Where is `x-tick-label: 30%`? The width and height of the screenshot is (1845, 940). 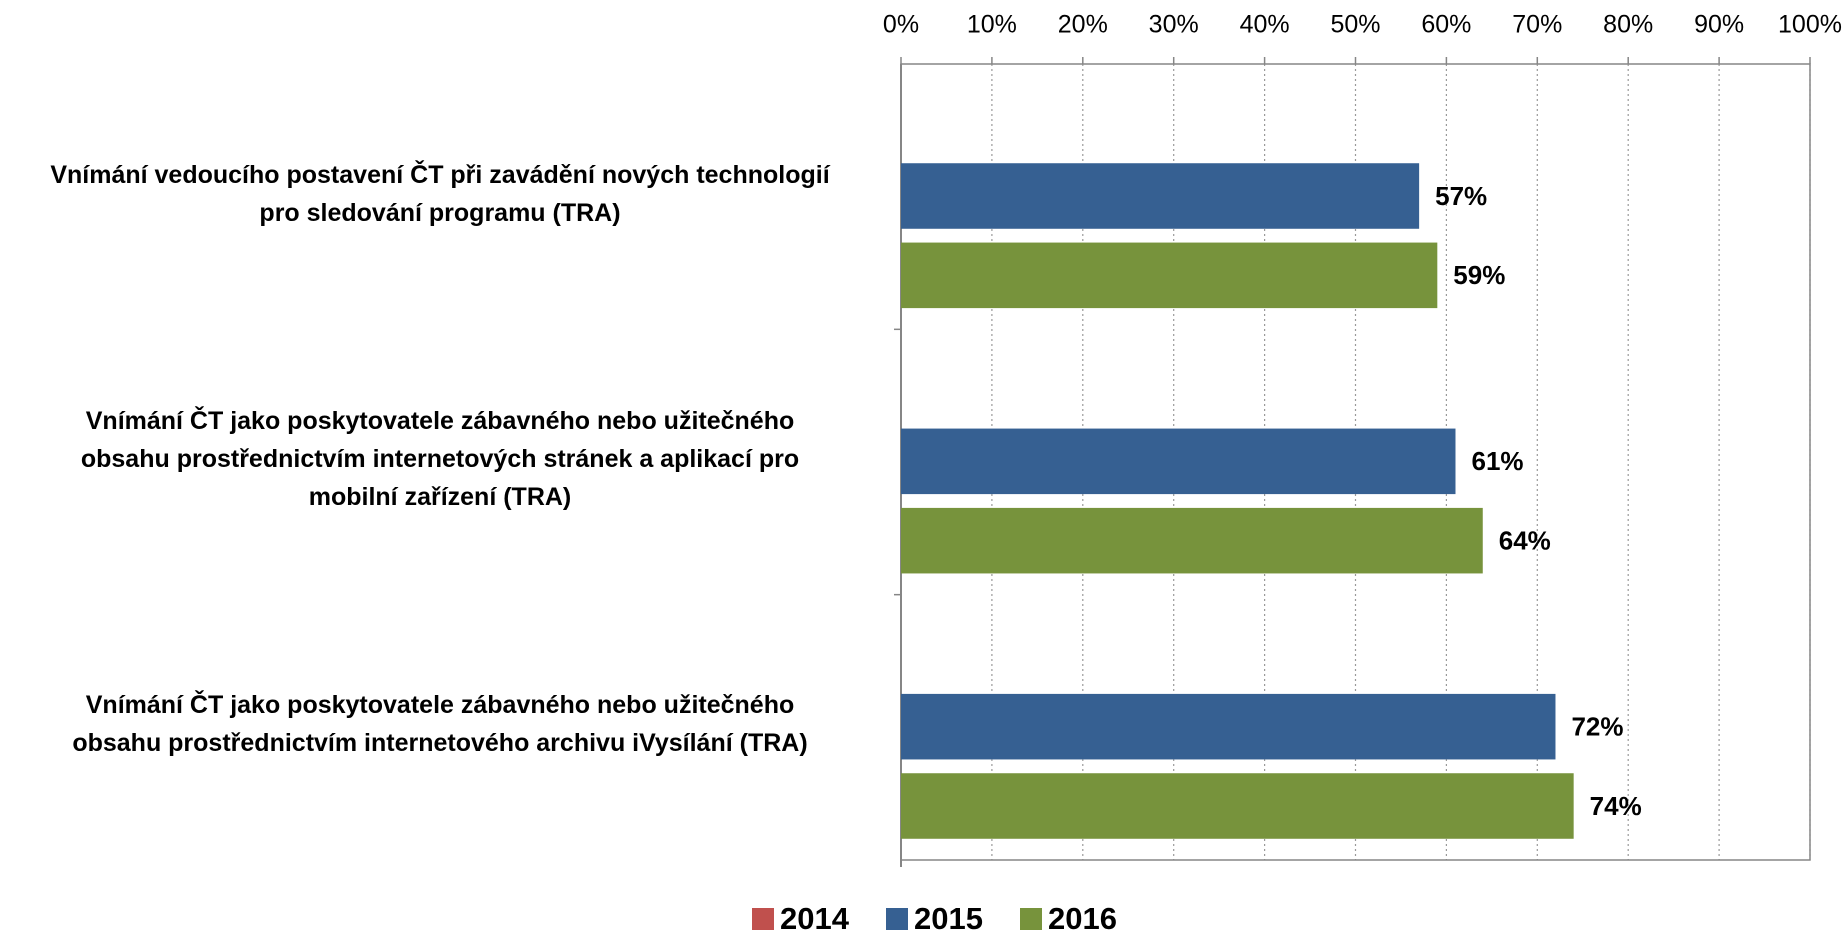
x-tick-label: 30% is located at coordinates (1174, 25).